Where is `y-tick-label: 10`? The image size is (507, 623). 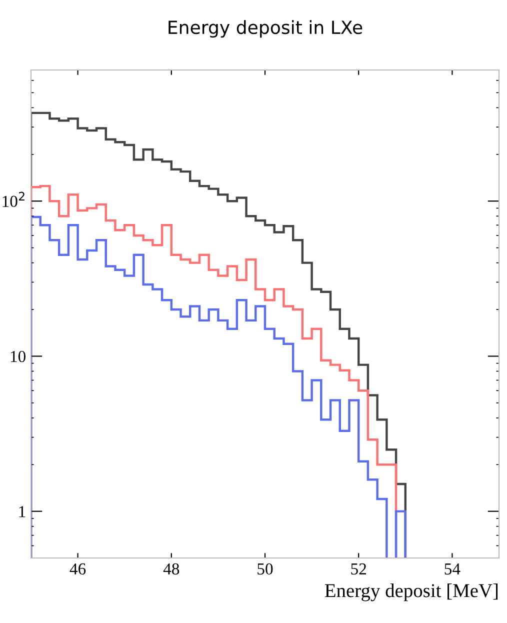
y-tick-label: 10 is located at coordinates (18, 356).